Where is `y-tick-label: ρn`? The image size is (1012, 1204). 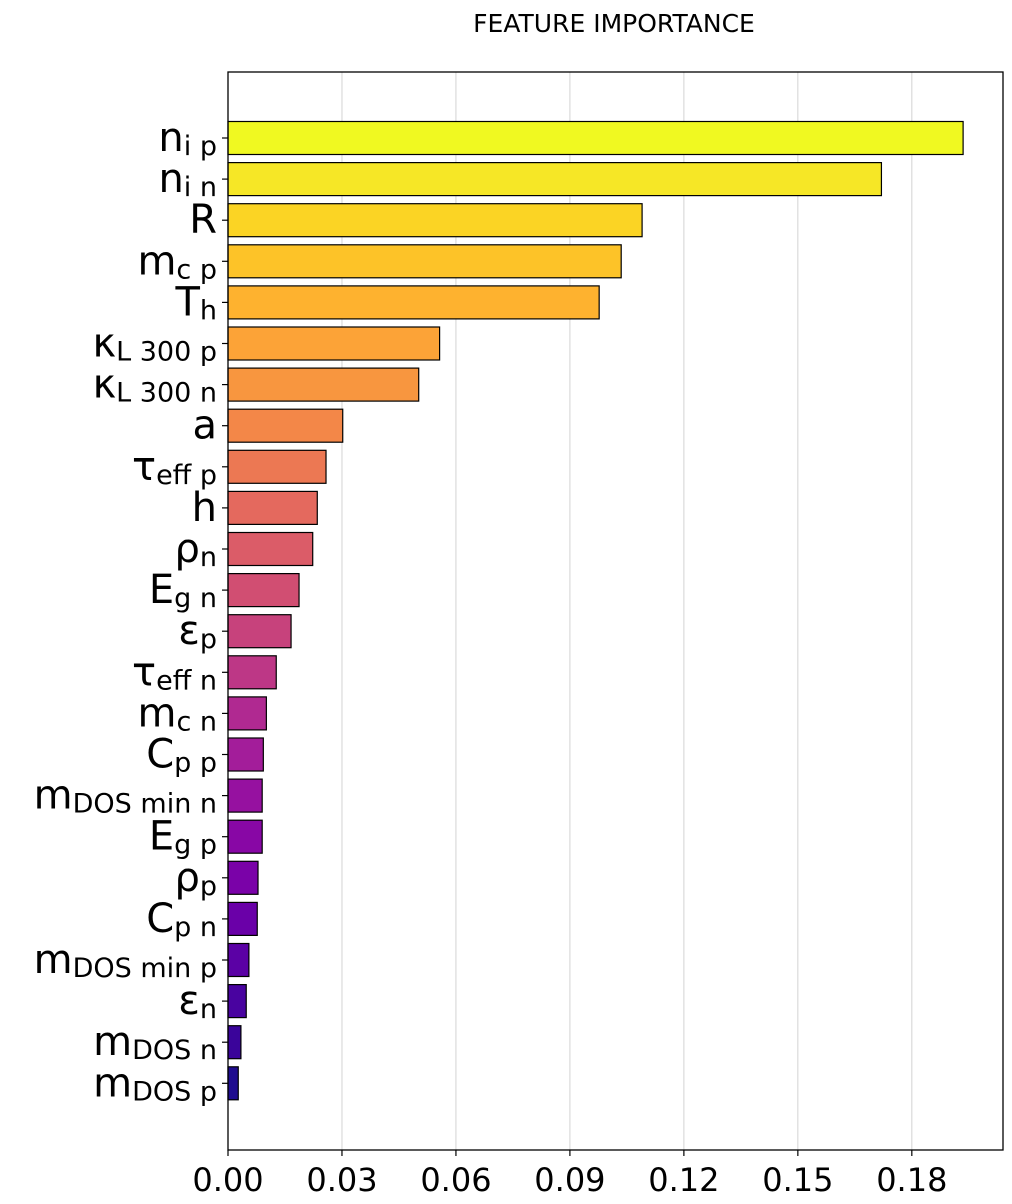 y-tick-label: ρn is located at coordinates (195, 549).